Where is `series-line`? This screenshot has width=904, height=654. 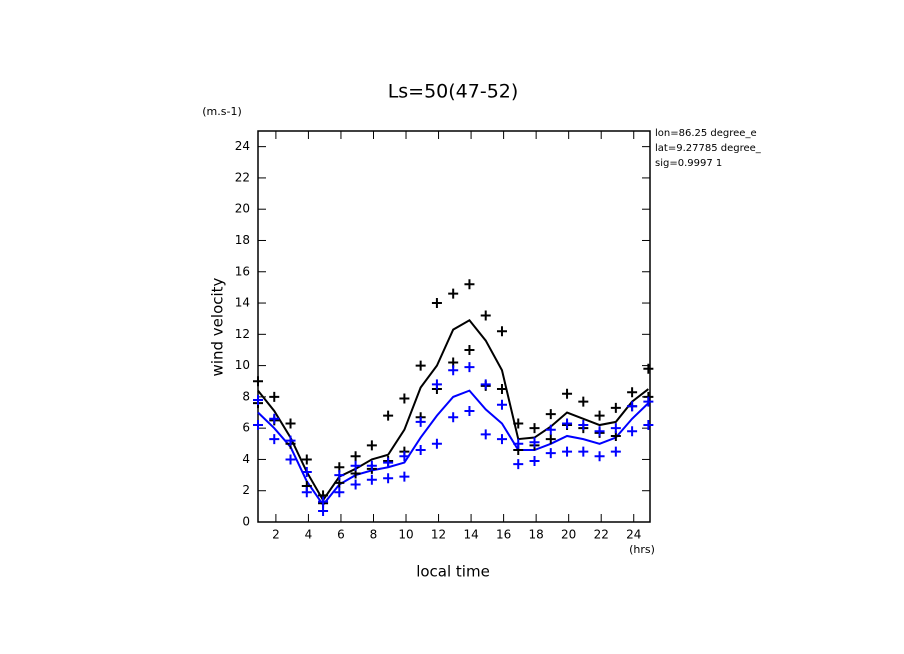 series-line is located at coordinates (453, 410).